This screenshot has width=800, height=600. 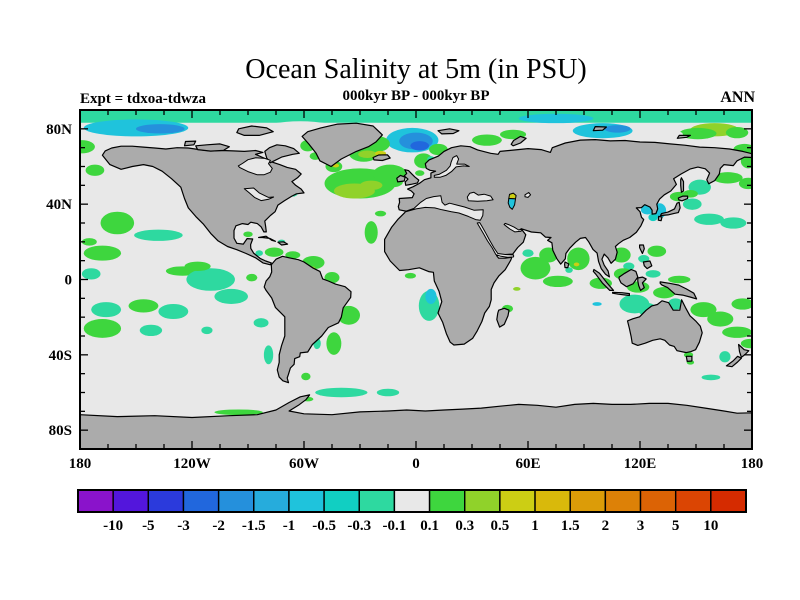 What do you see at coordinates (411, 177) in the screenshot?
I see `landmass-great-britain` at bounding box center [411, 177].